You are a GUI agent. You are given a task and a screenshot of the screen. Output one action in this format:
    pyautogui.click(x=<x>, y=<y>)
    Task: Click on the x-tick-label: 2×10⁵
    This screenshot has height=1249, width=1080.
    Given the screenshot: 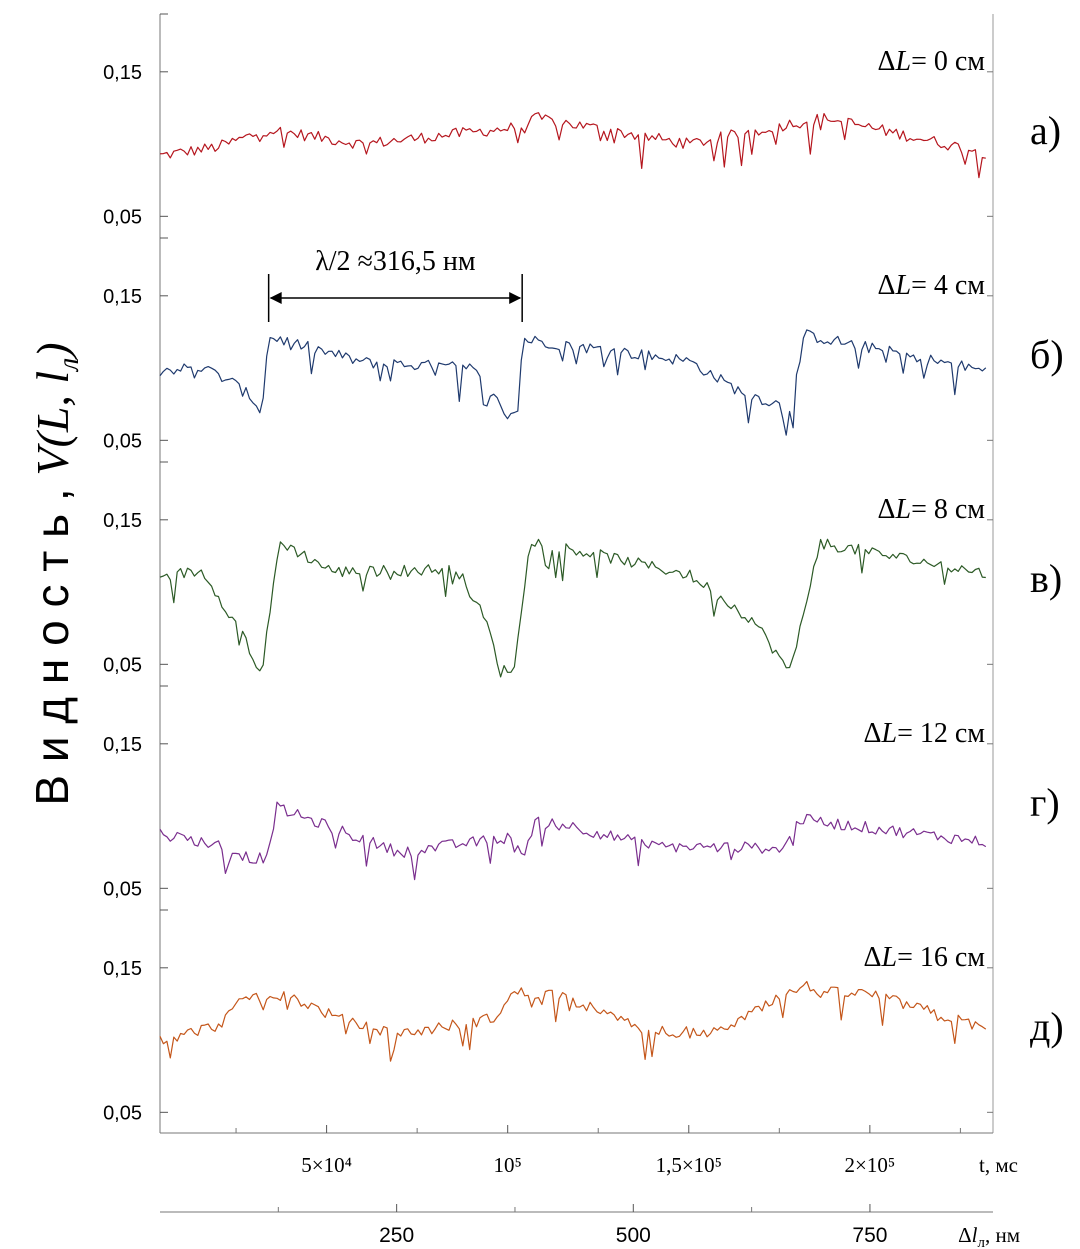 What is the action you would take?
    pyautogui.click(x=870, y=1165)
    